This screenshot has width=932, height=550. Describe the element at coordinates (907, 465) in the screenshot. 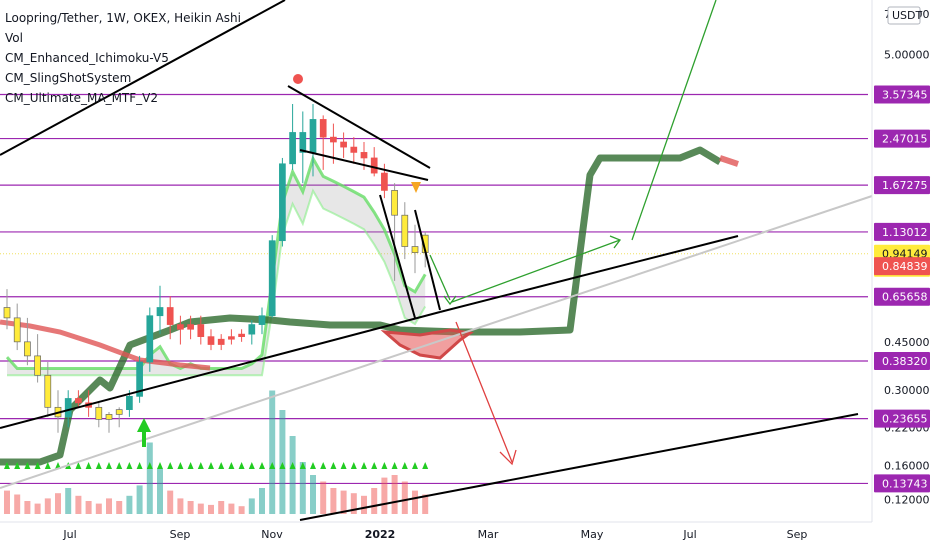

I see `price-tick-label: 0.16000` at that location.